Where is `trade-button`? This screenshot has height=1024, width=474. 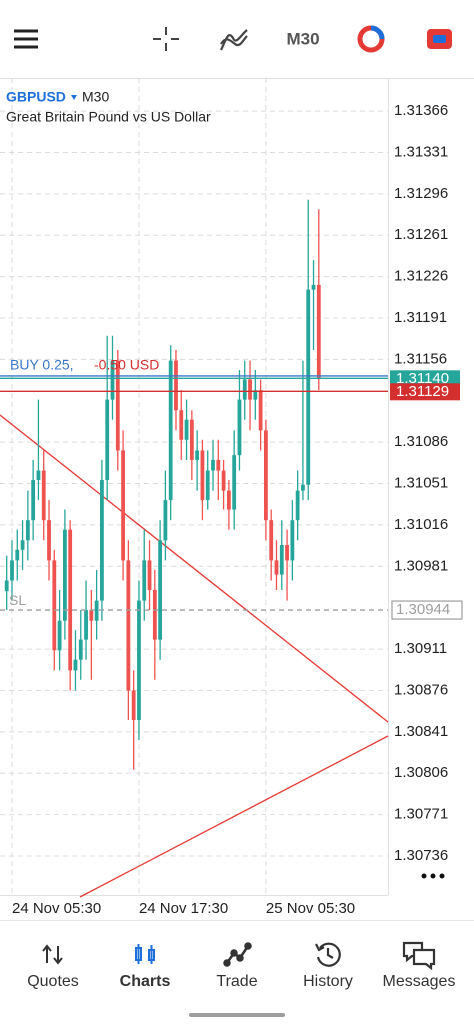
trade-button is located at coordinates (439, 39).